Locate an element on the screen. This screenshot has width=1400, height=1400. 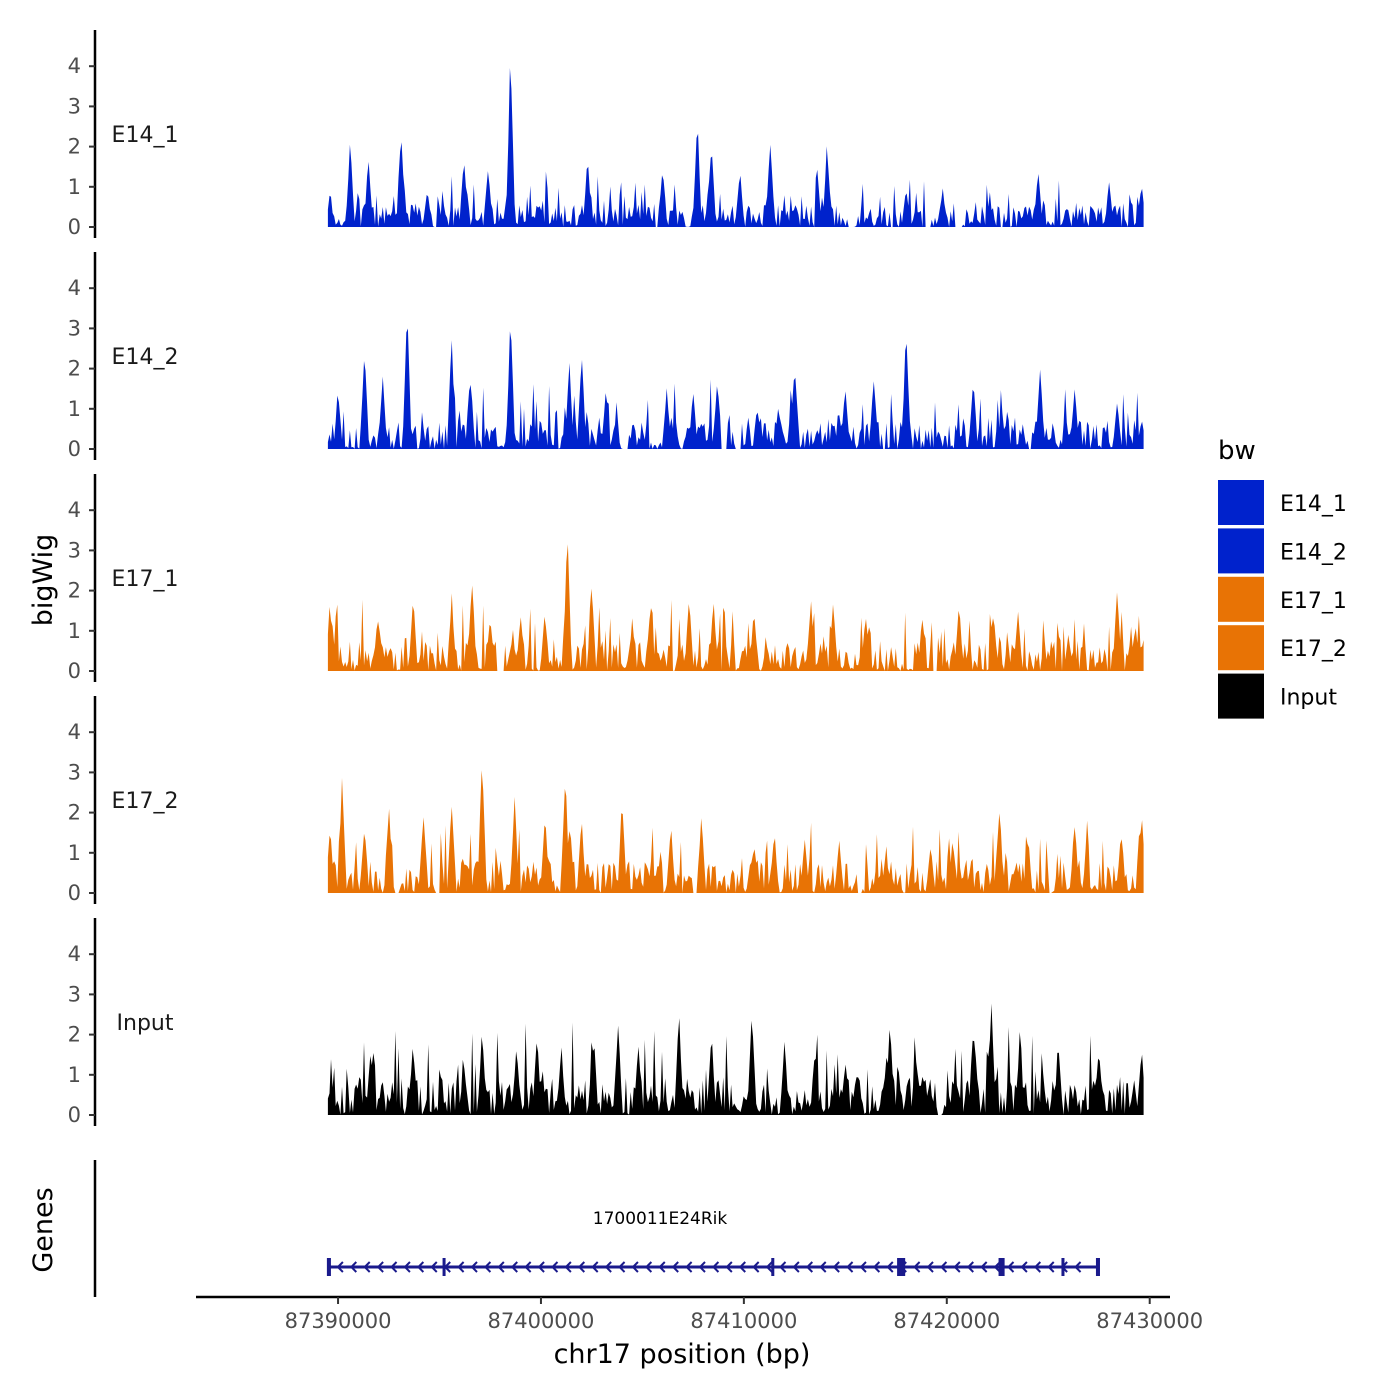
x-axis-title: chr17 position (bp) is located at coordinates (682, 1354).